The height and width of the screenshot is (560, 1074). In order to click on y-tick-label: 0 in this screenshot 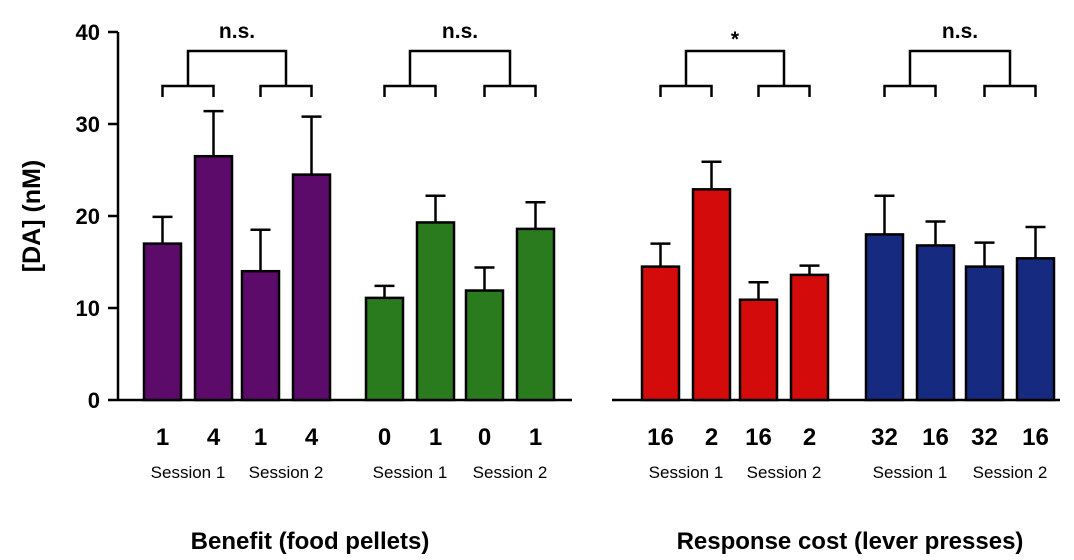, I will do `click(94, 400)`.